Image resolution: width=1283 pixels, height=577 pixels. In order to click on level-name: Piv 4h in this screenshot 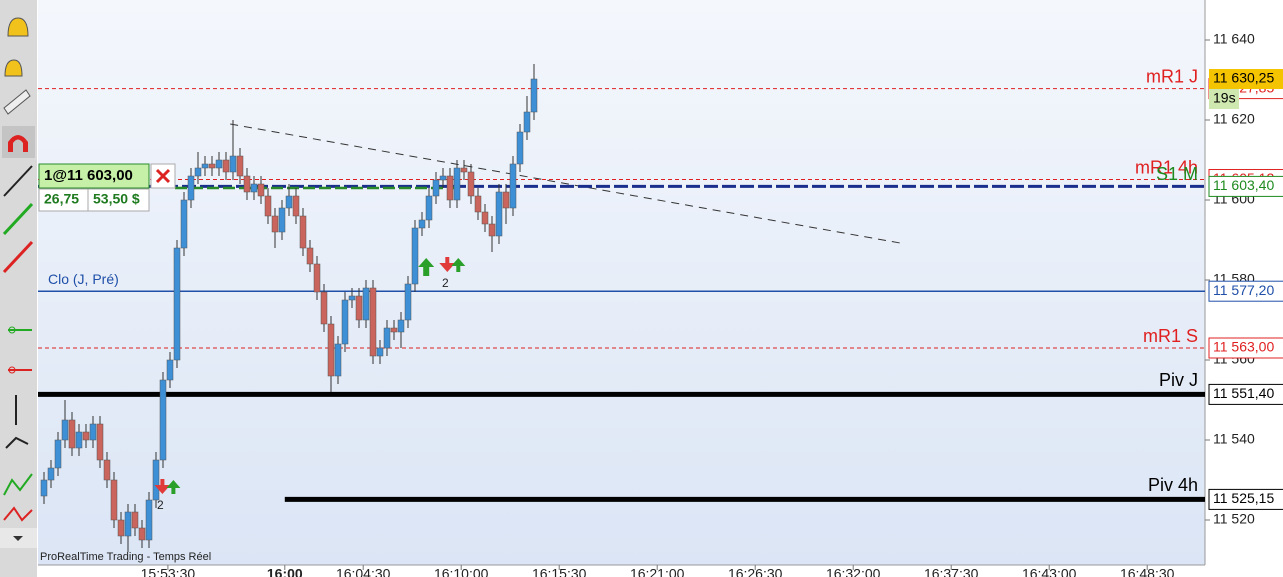, I will do `click(1173, 485)`.